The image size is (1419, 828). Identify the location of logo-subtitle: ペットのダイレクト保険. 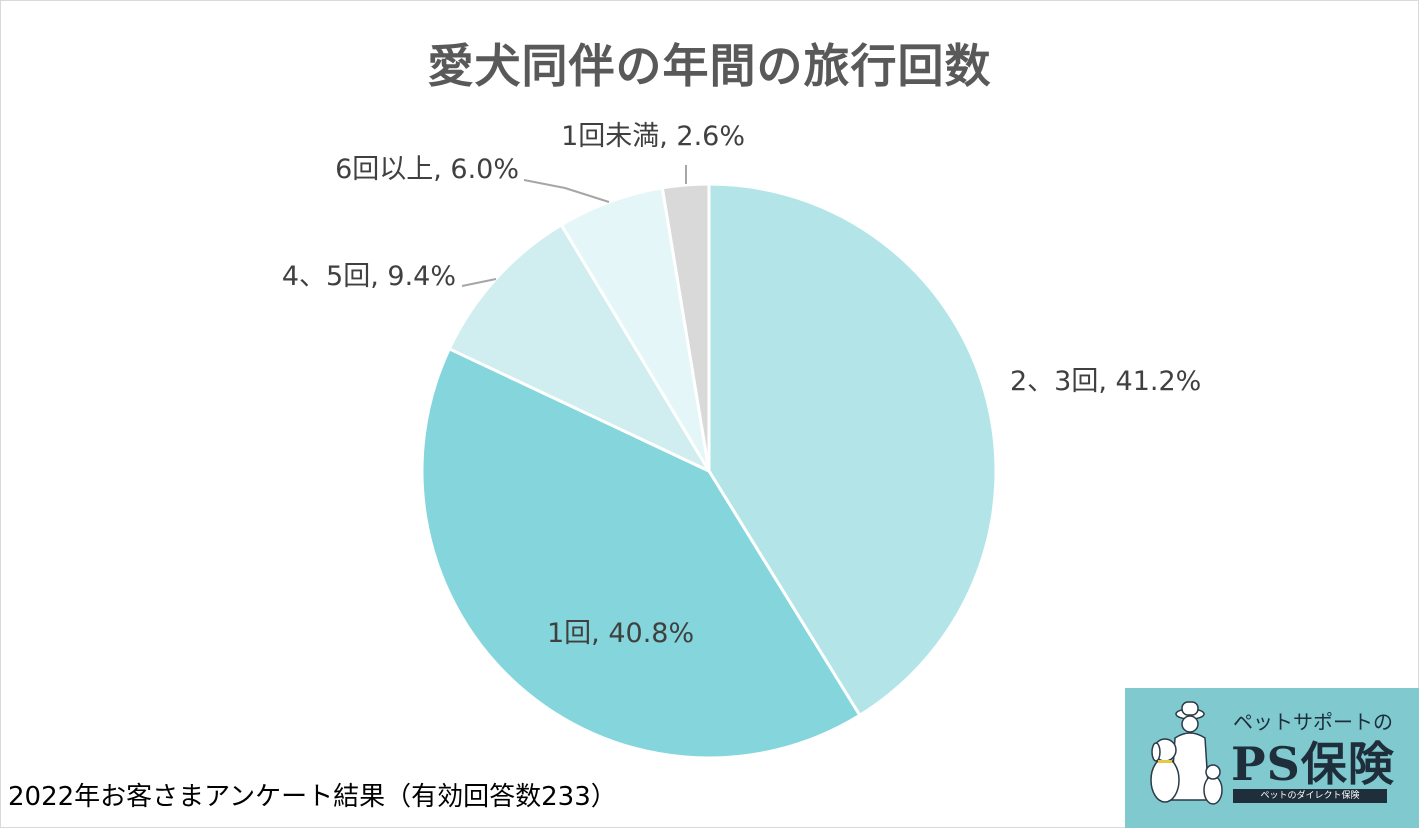
(1310, 796).